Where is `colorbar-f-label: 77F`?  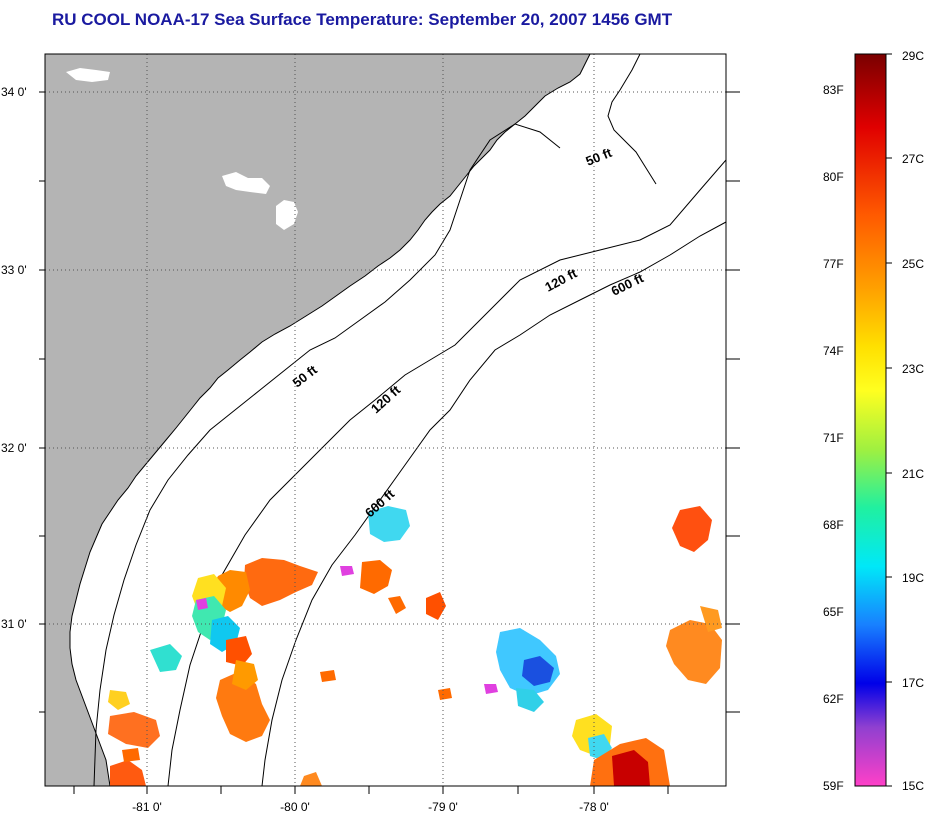 colorbar-f-label: 77F is located at coordinates (833, 264).